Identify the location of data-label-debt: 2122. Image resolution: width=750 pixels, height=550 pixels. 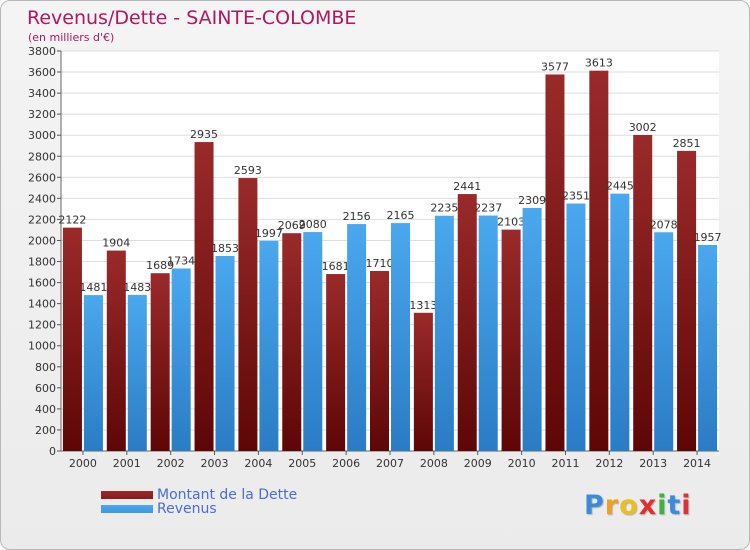
(72, 220).